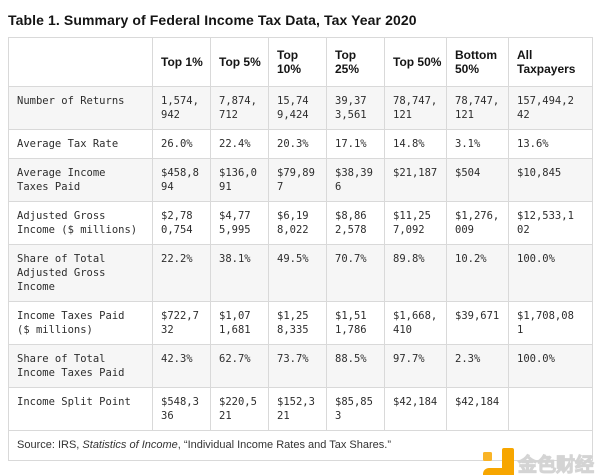  What do you see at coordinates (181, 409) in the screenshot?
I see `cell: $548,336` at bounding box center [181, 409].